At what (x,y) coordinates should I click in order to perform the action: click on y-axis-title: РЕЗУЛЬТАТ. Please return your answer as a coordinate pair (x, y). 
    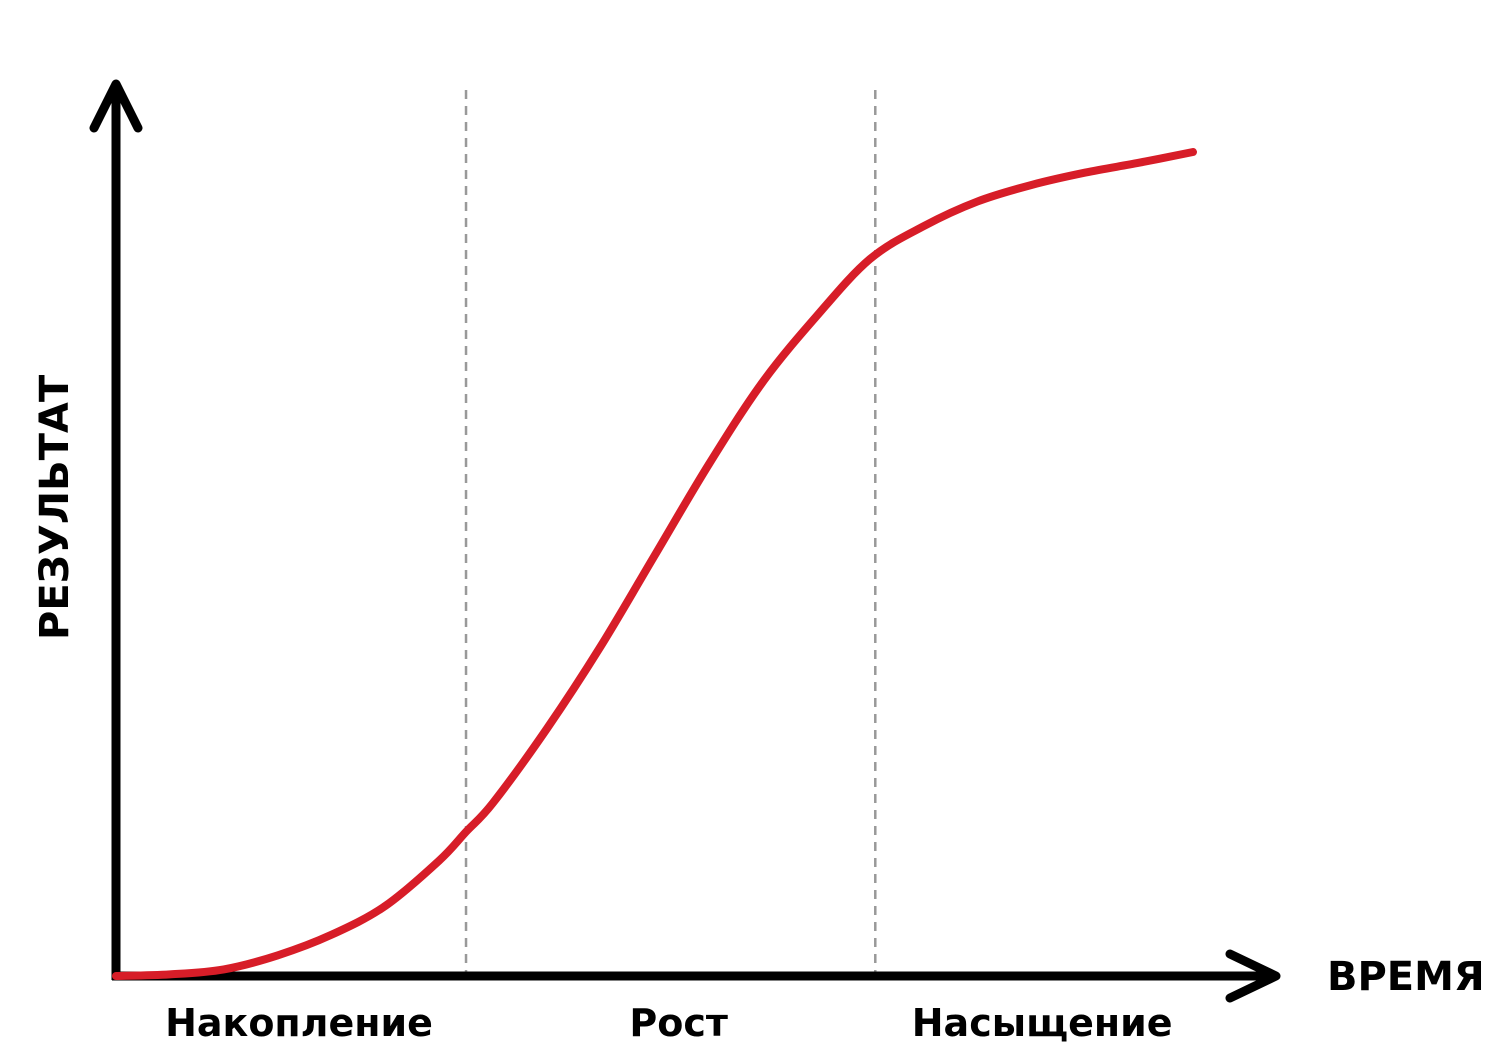
    Looking at the image, I should click on (55, 507).